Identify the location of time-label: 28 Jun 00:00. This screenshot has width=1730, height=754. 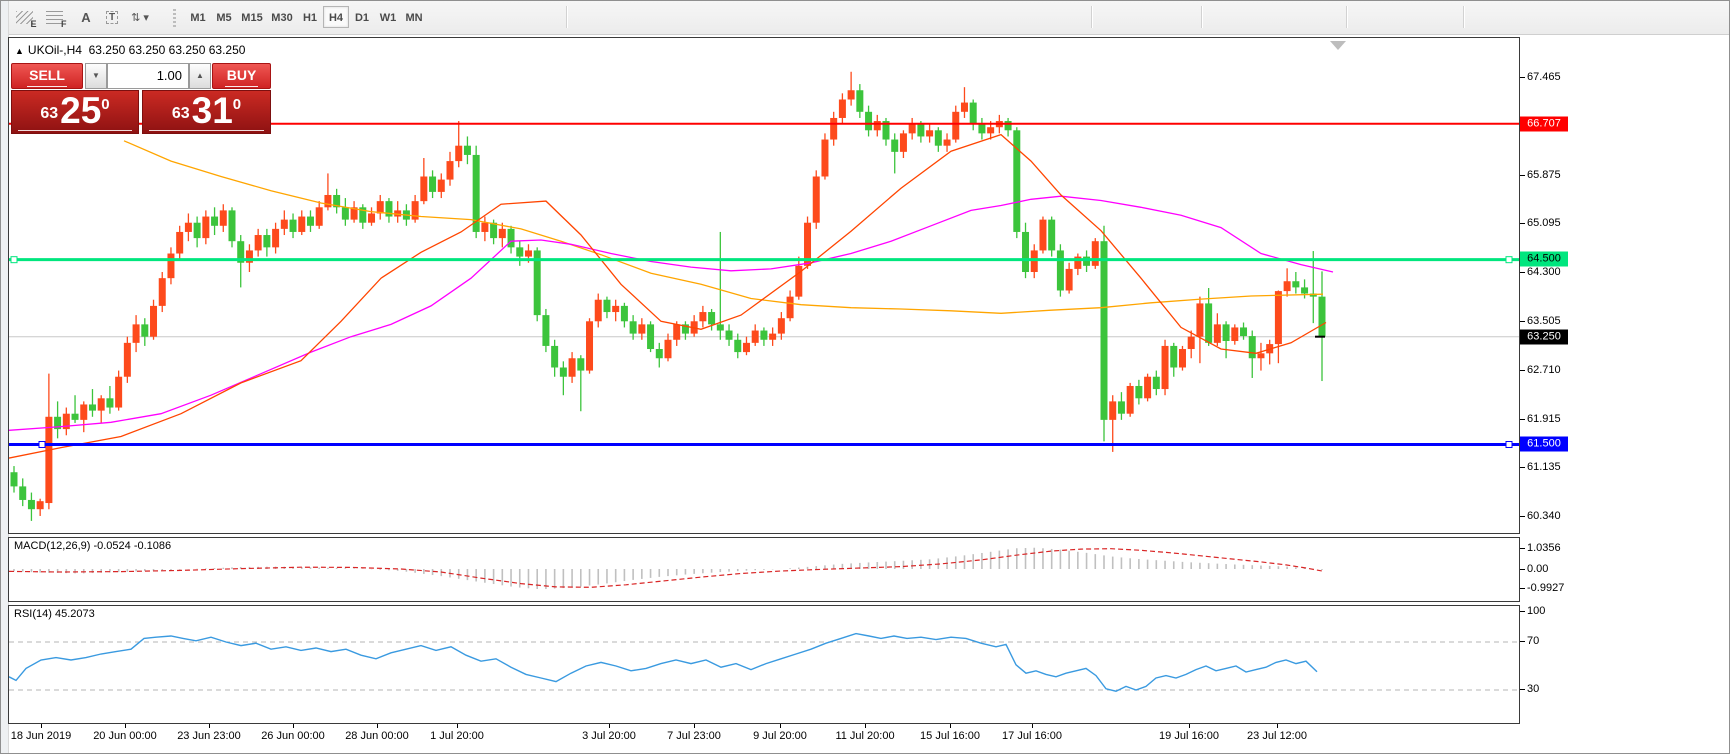
(377, 736).